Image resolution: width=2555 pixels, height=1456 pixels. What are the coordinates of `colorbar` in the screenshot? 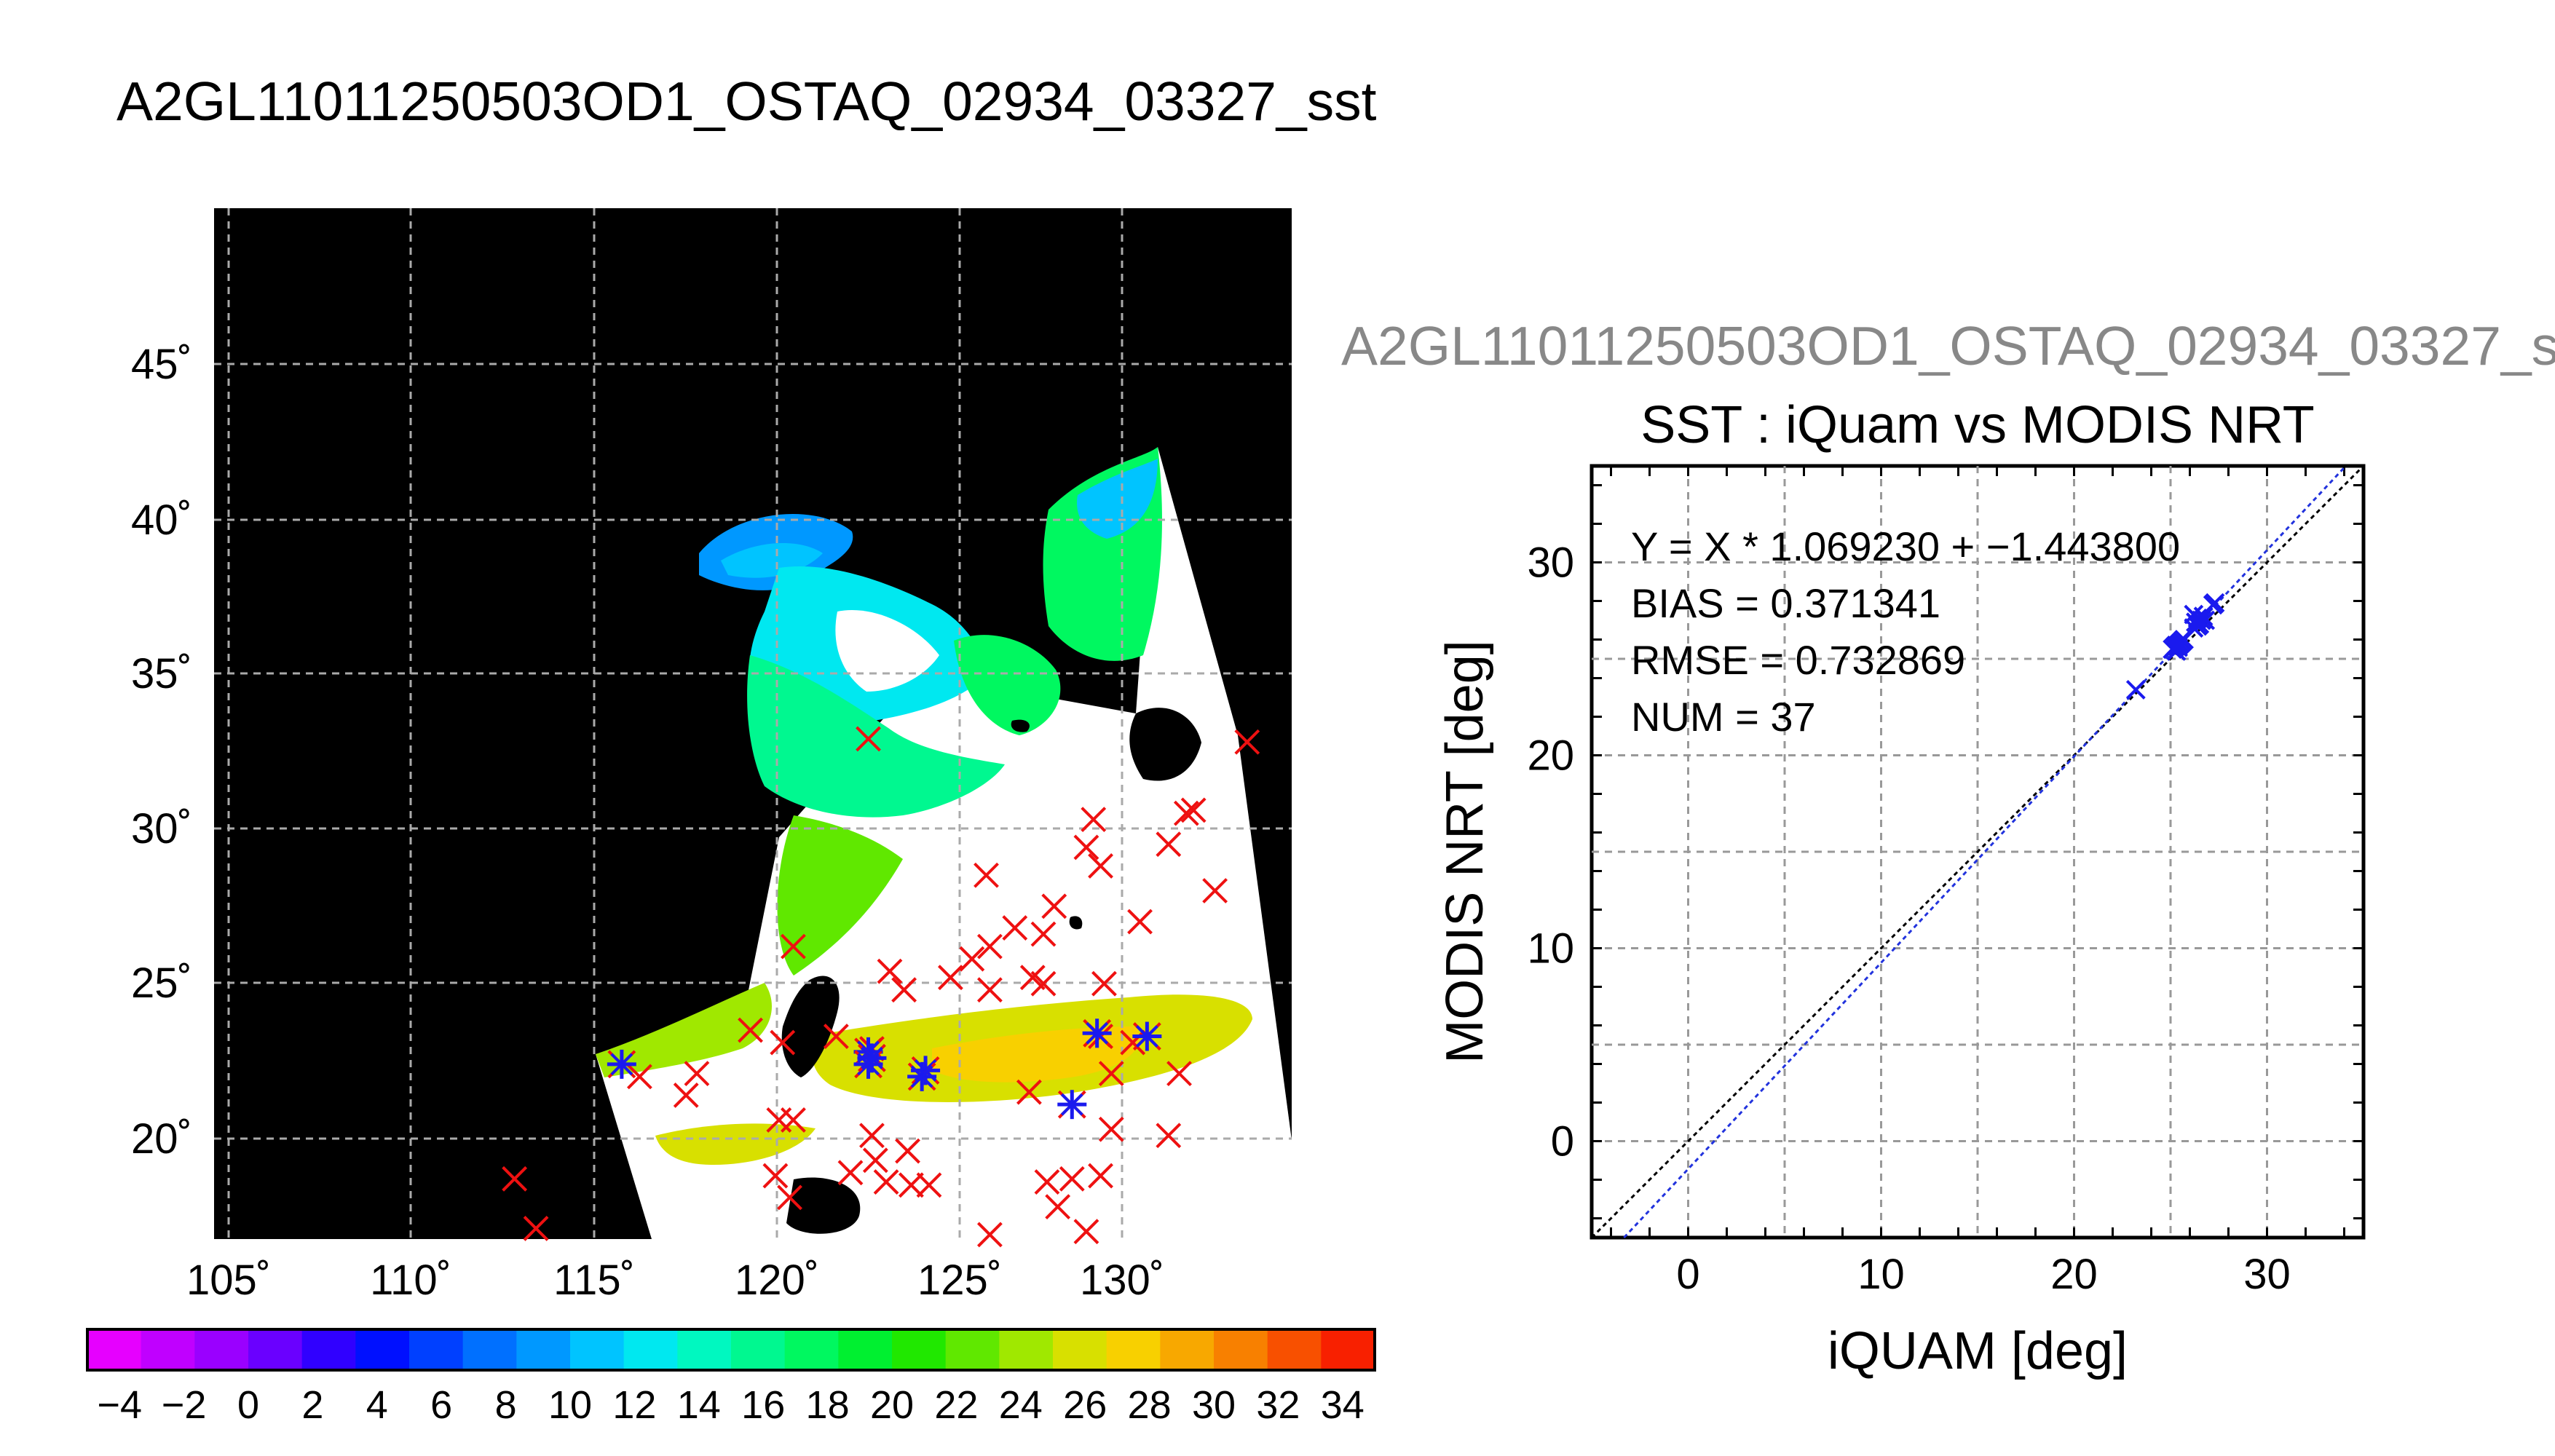 It's located at (731, 1350).